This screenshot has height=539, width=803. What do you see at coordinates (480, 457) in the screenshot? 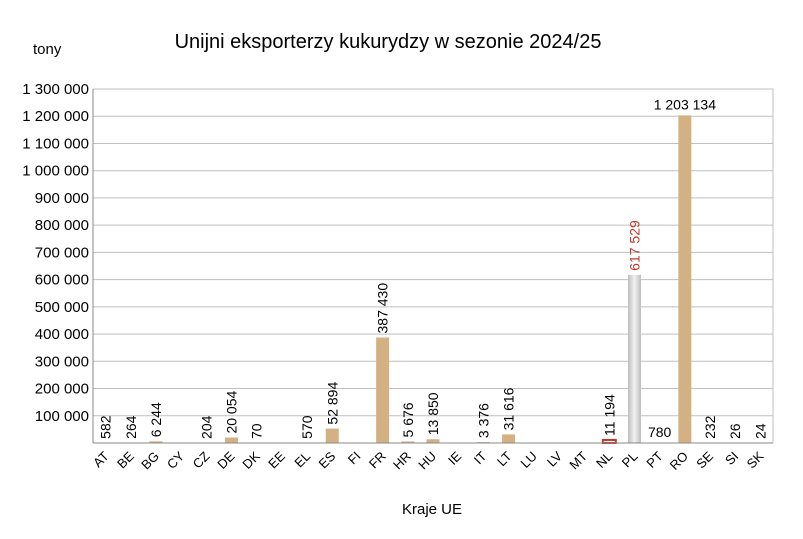
I see `x-tick-label: IT` at bounding box center [480, 457].